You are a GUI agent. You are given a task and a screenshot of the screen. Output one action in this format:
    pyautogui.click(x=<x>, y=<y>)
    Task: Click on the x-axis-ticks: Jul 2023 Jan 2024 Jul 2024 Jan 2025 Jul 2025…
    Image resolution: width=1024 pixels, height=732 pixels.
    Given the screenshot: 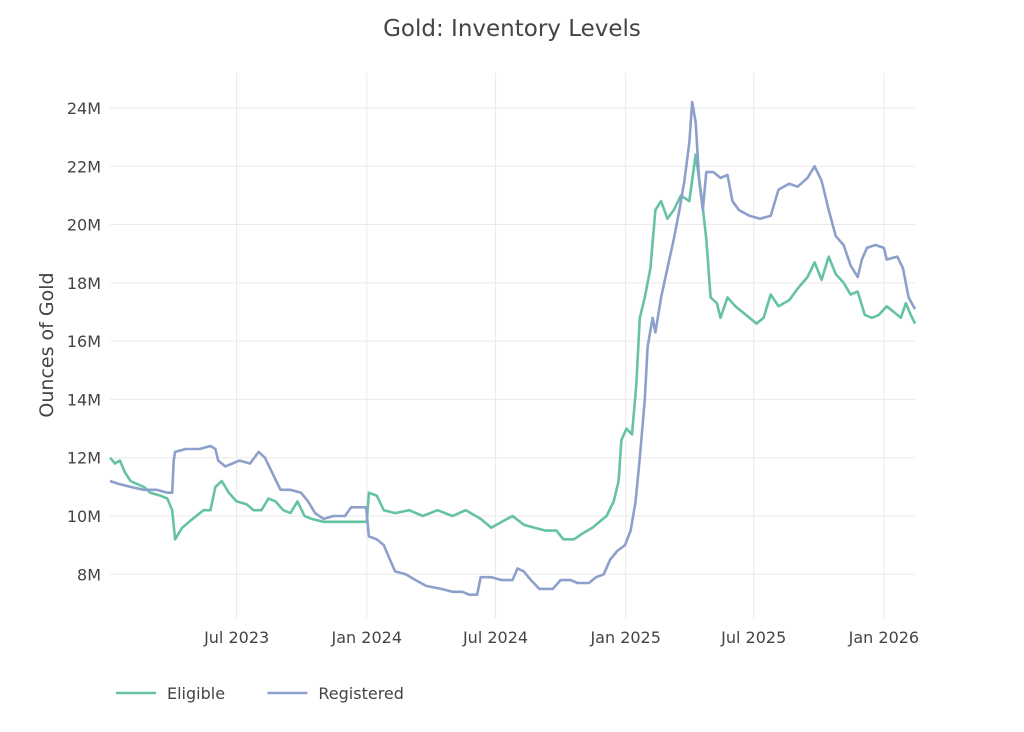 What is the action you would take?
    pyautogui.click(x=561, y=637)
    